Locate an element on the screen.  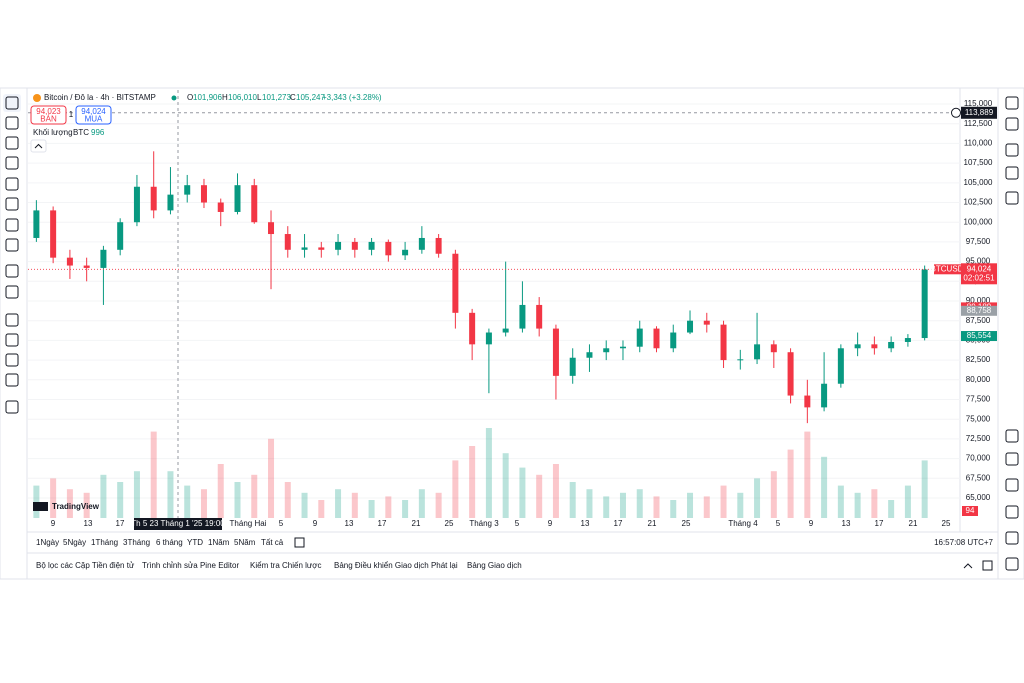
y-tick-label: 80,000 is located at coordinates (978, 379).